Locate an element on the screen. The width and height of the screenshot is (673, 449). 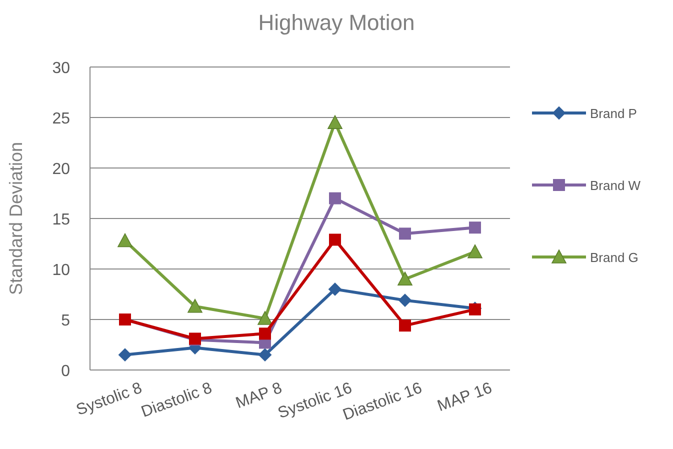
y-tick-label: 15 is located at coordinates (61, 220).